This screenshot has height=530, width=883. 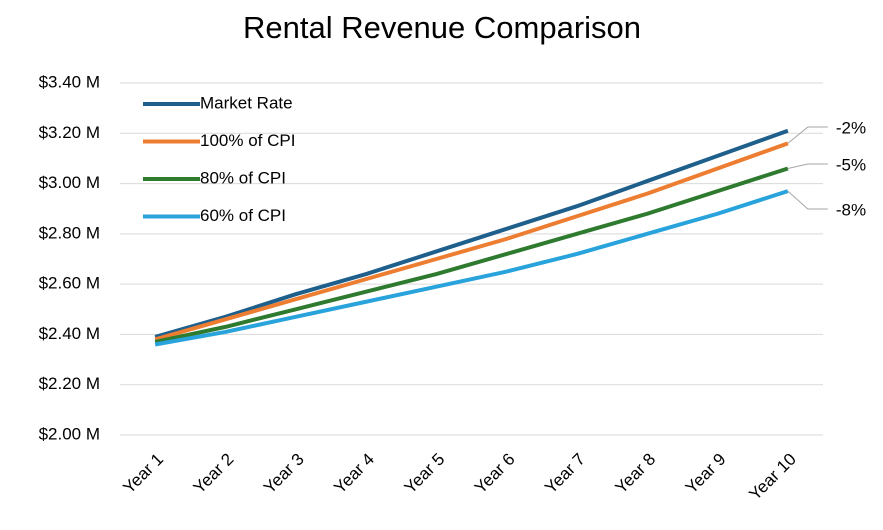 What do you see at coordinates (442, 27) in the screenshot?
I see `chart-title: Rental Revenue Comparison` at bounding box center [442, 27].